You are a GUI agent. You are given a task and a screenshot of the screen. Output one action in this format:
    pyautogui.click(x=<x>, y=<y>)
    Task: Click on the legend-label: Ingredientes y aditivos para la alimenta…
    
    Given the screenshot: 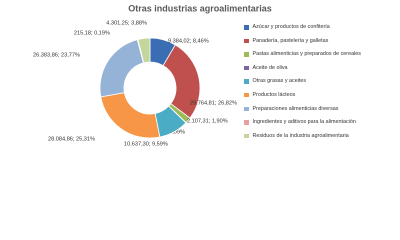 What is the action you would take?
    pyautogui.click(x=304, y=122)
    